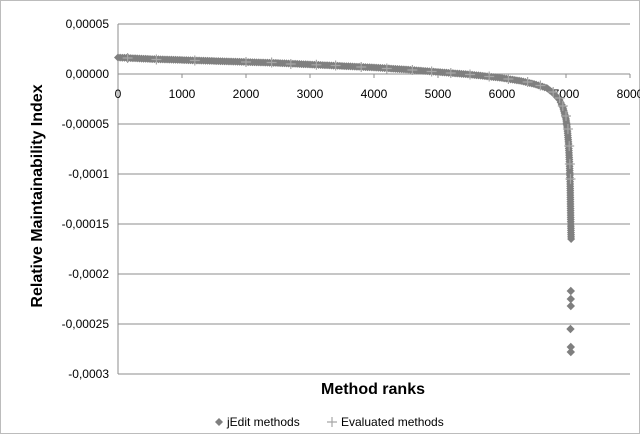 This screenshot has height=434, width=640. What do you see at coordinates (37, 195) in the screenshot?
I see `y-axis-title: Relative Maintainability Index` at bounding box center [37, 195].